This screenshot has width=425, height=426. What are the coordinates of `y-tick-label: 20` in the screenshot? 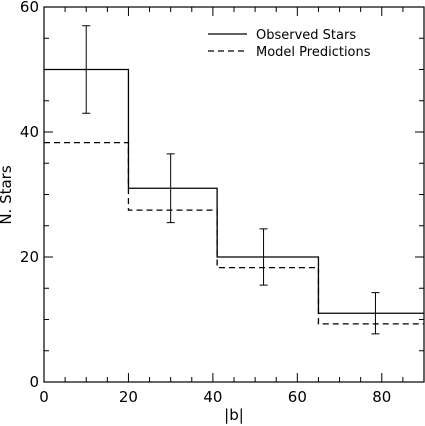 It's located at (29, 257).